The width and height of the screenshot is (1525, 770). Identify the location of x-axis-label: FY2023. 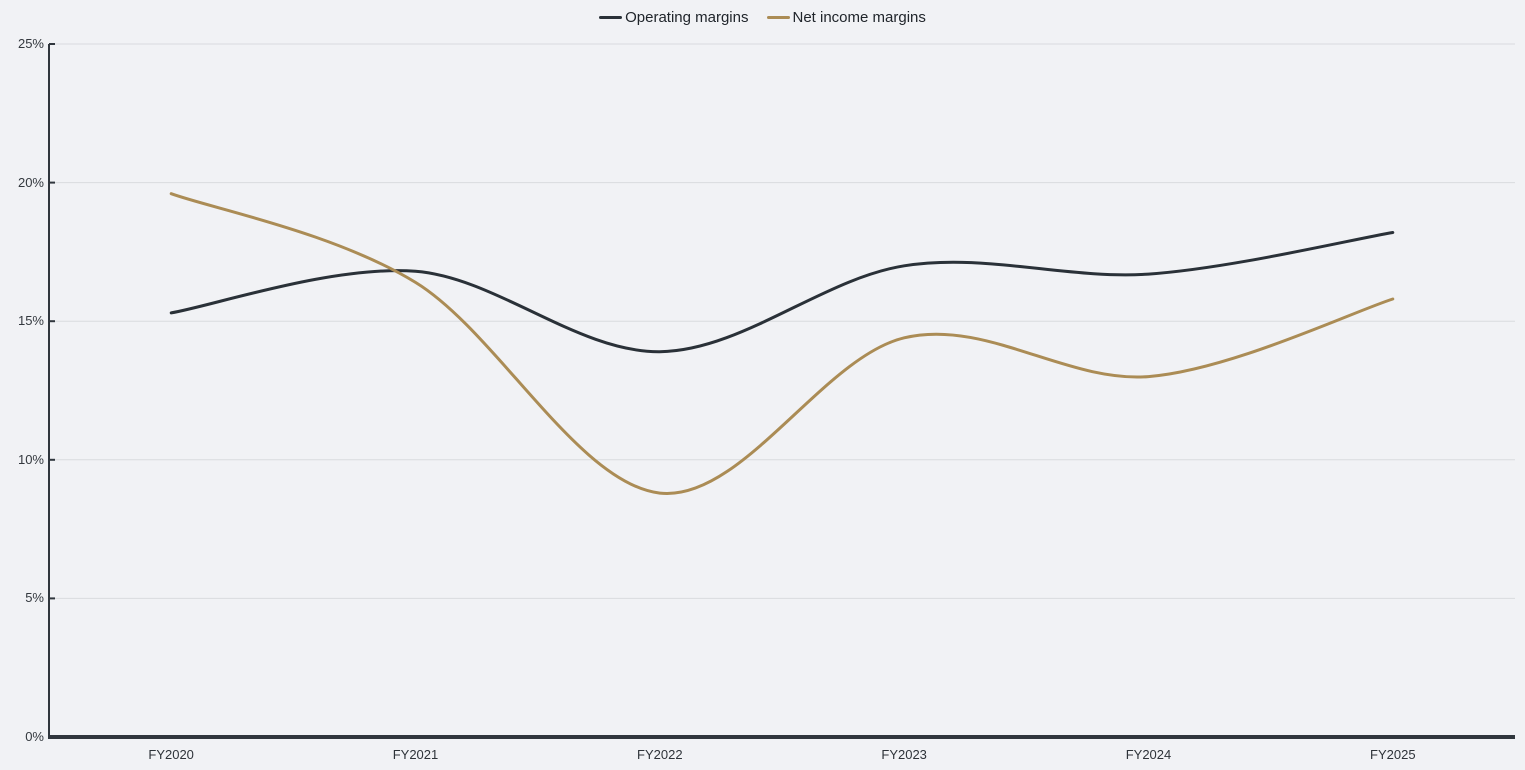
(904, 754).